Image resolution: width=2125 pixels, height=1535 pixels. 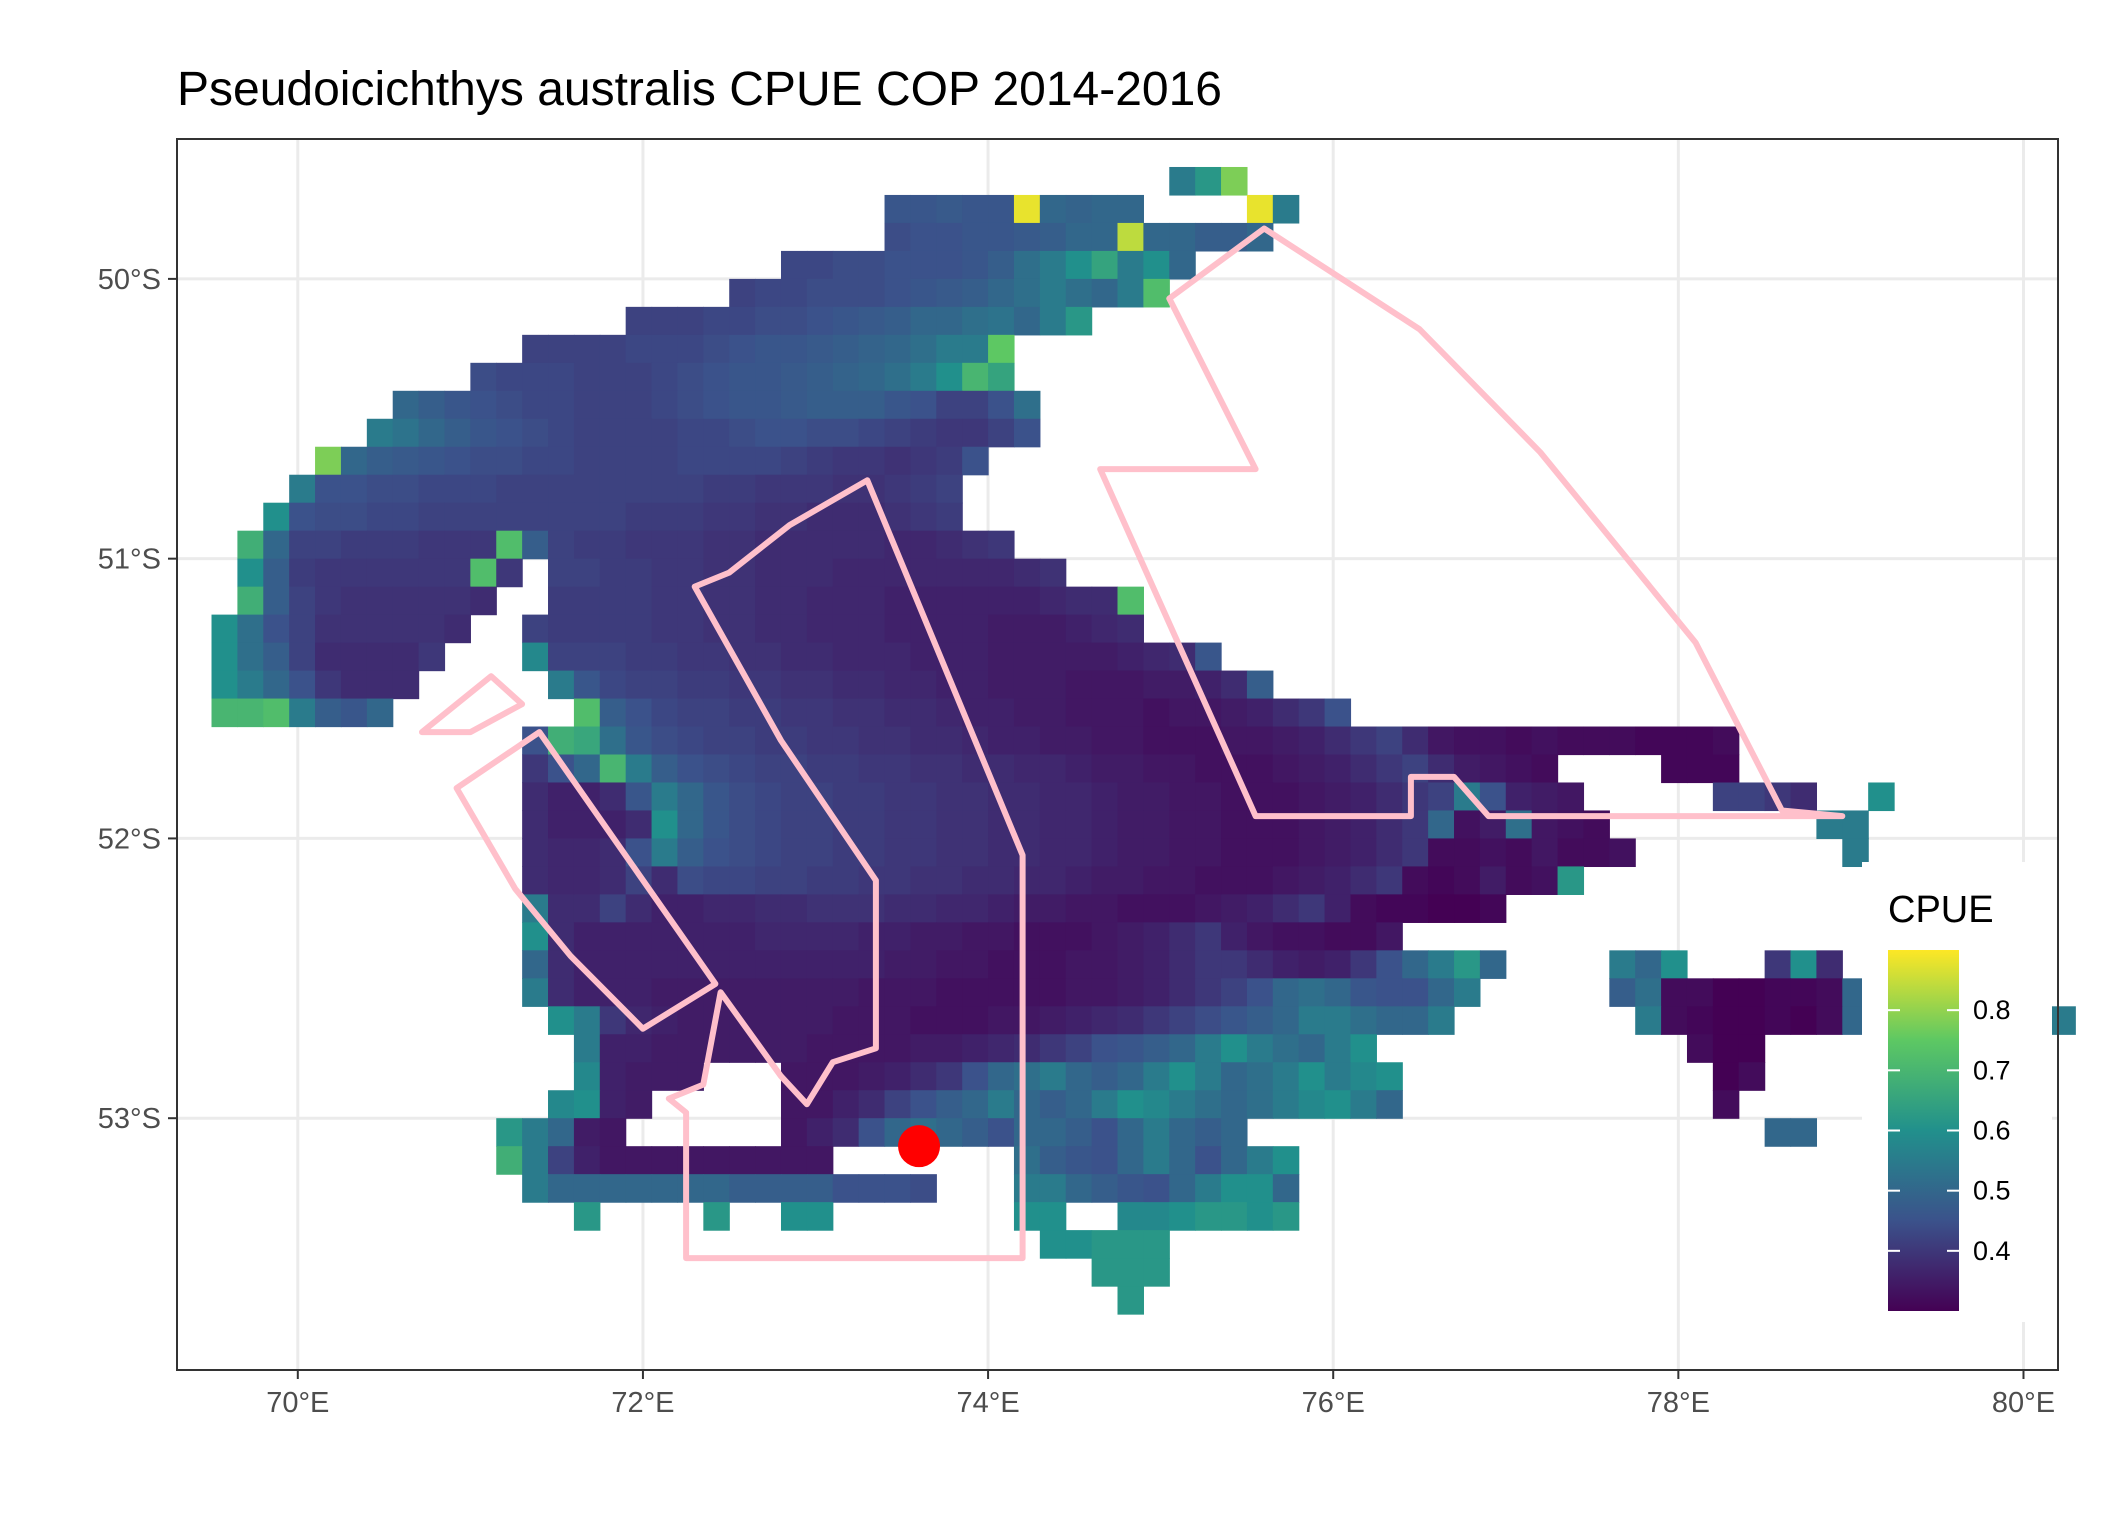 What do you see at coordinates (1941, 910) in the screenshot?
I see `legend-title: CPUE` at bounding box center [1941, 910].